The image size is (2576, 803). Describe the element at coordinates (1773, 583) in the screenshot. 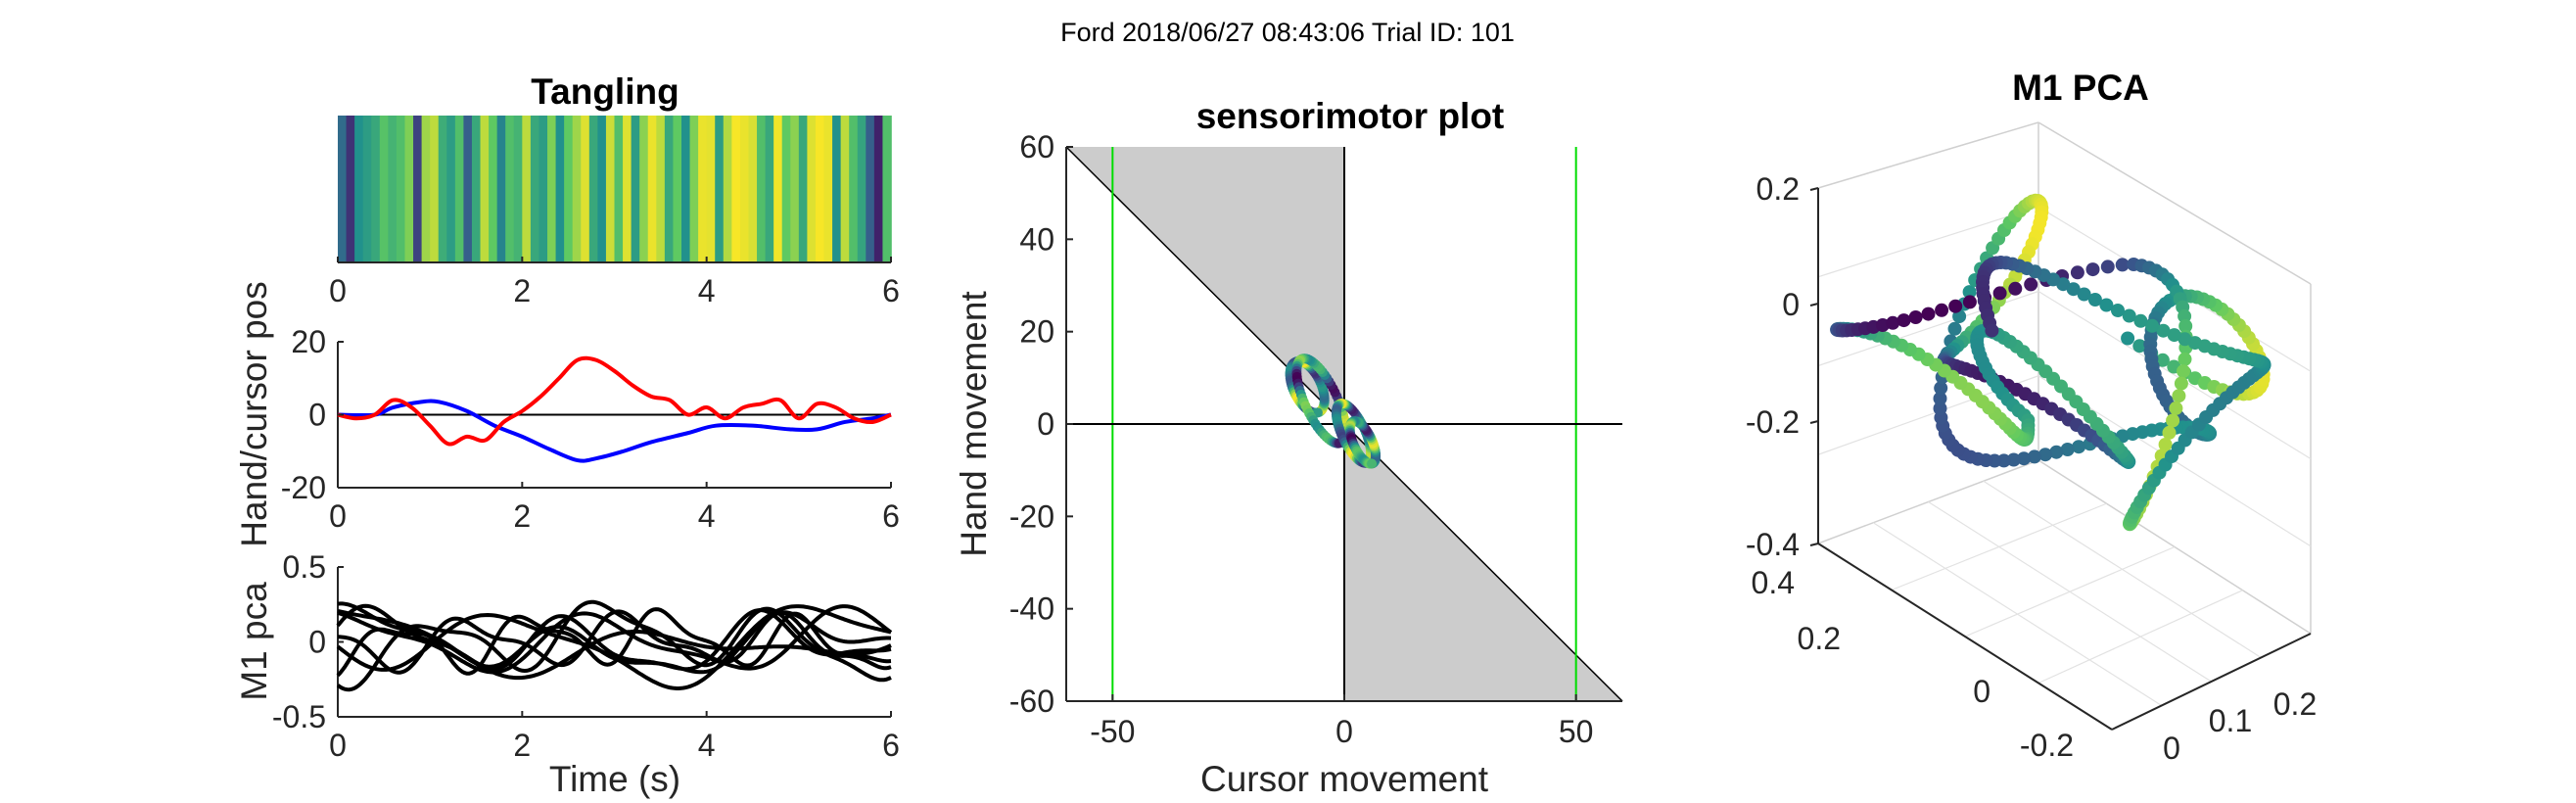

I see `y-tick-label: 0.4` at that location.